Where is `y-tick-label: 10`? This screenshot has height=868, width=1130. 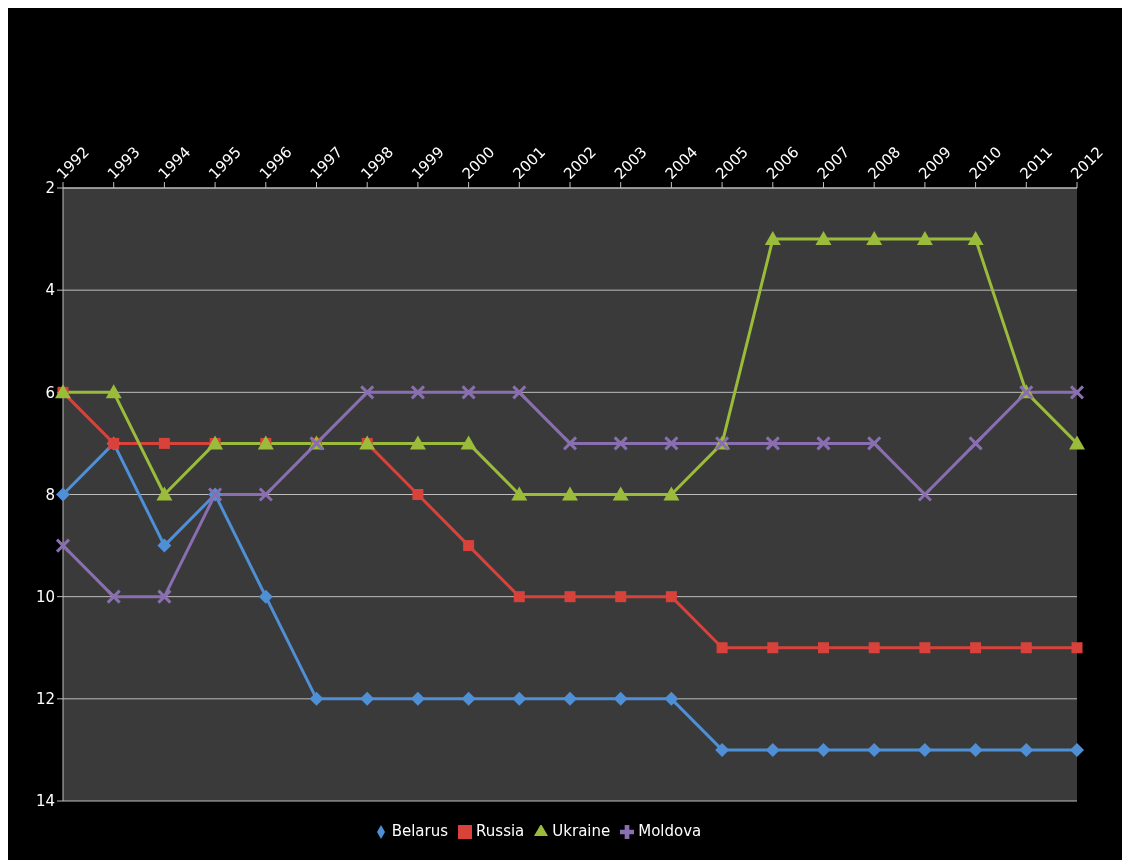 y-tick-label: 10 is located at coordinates (45, 596).